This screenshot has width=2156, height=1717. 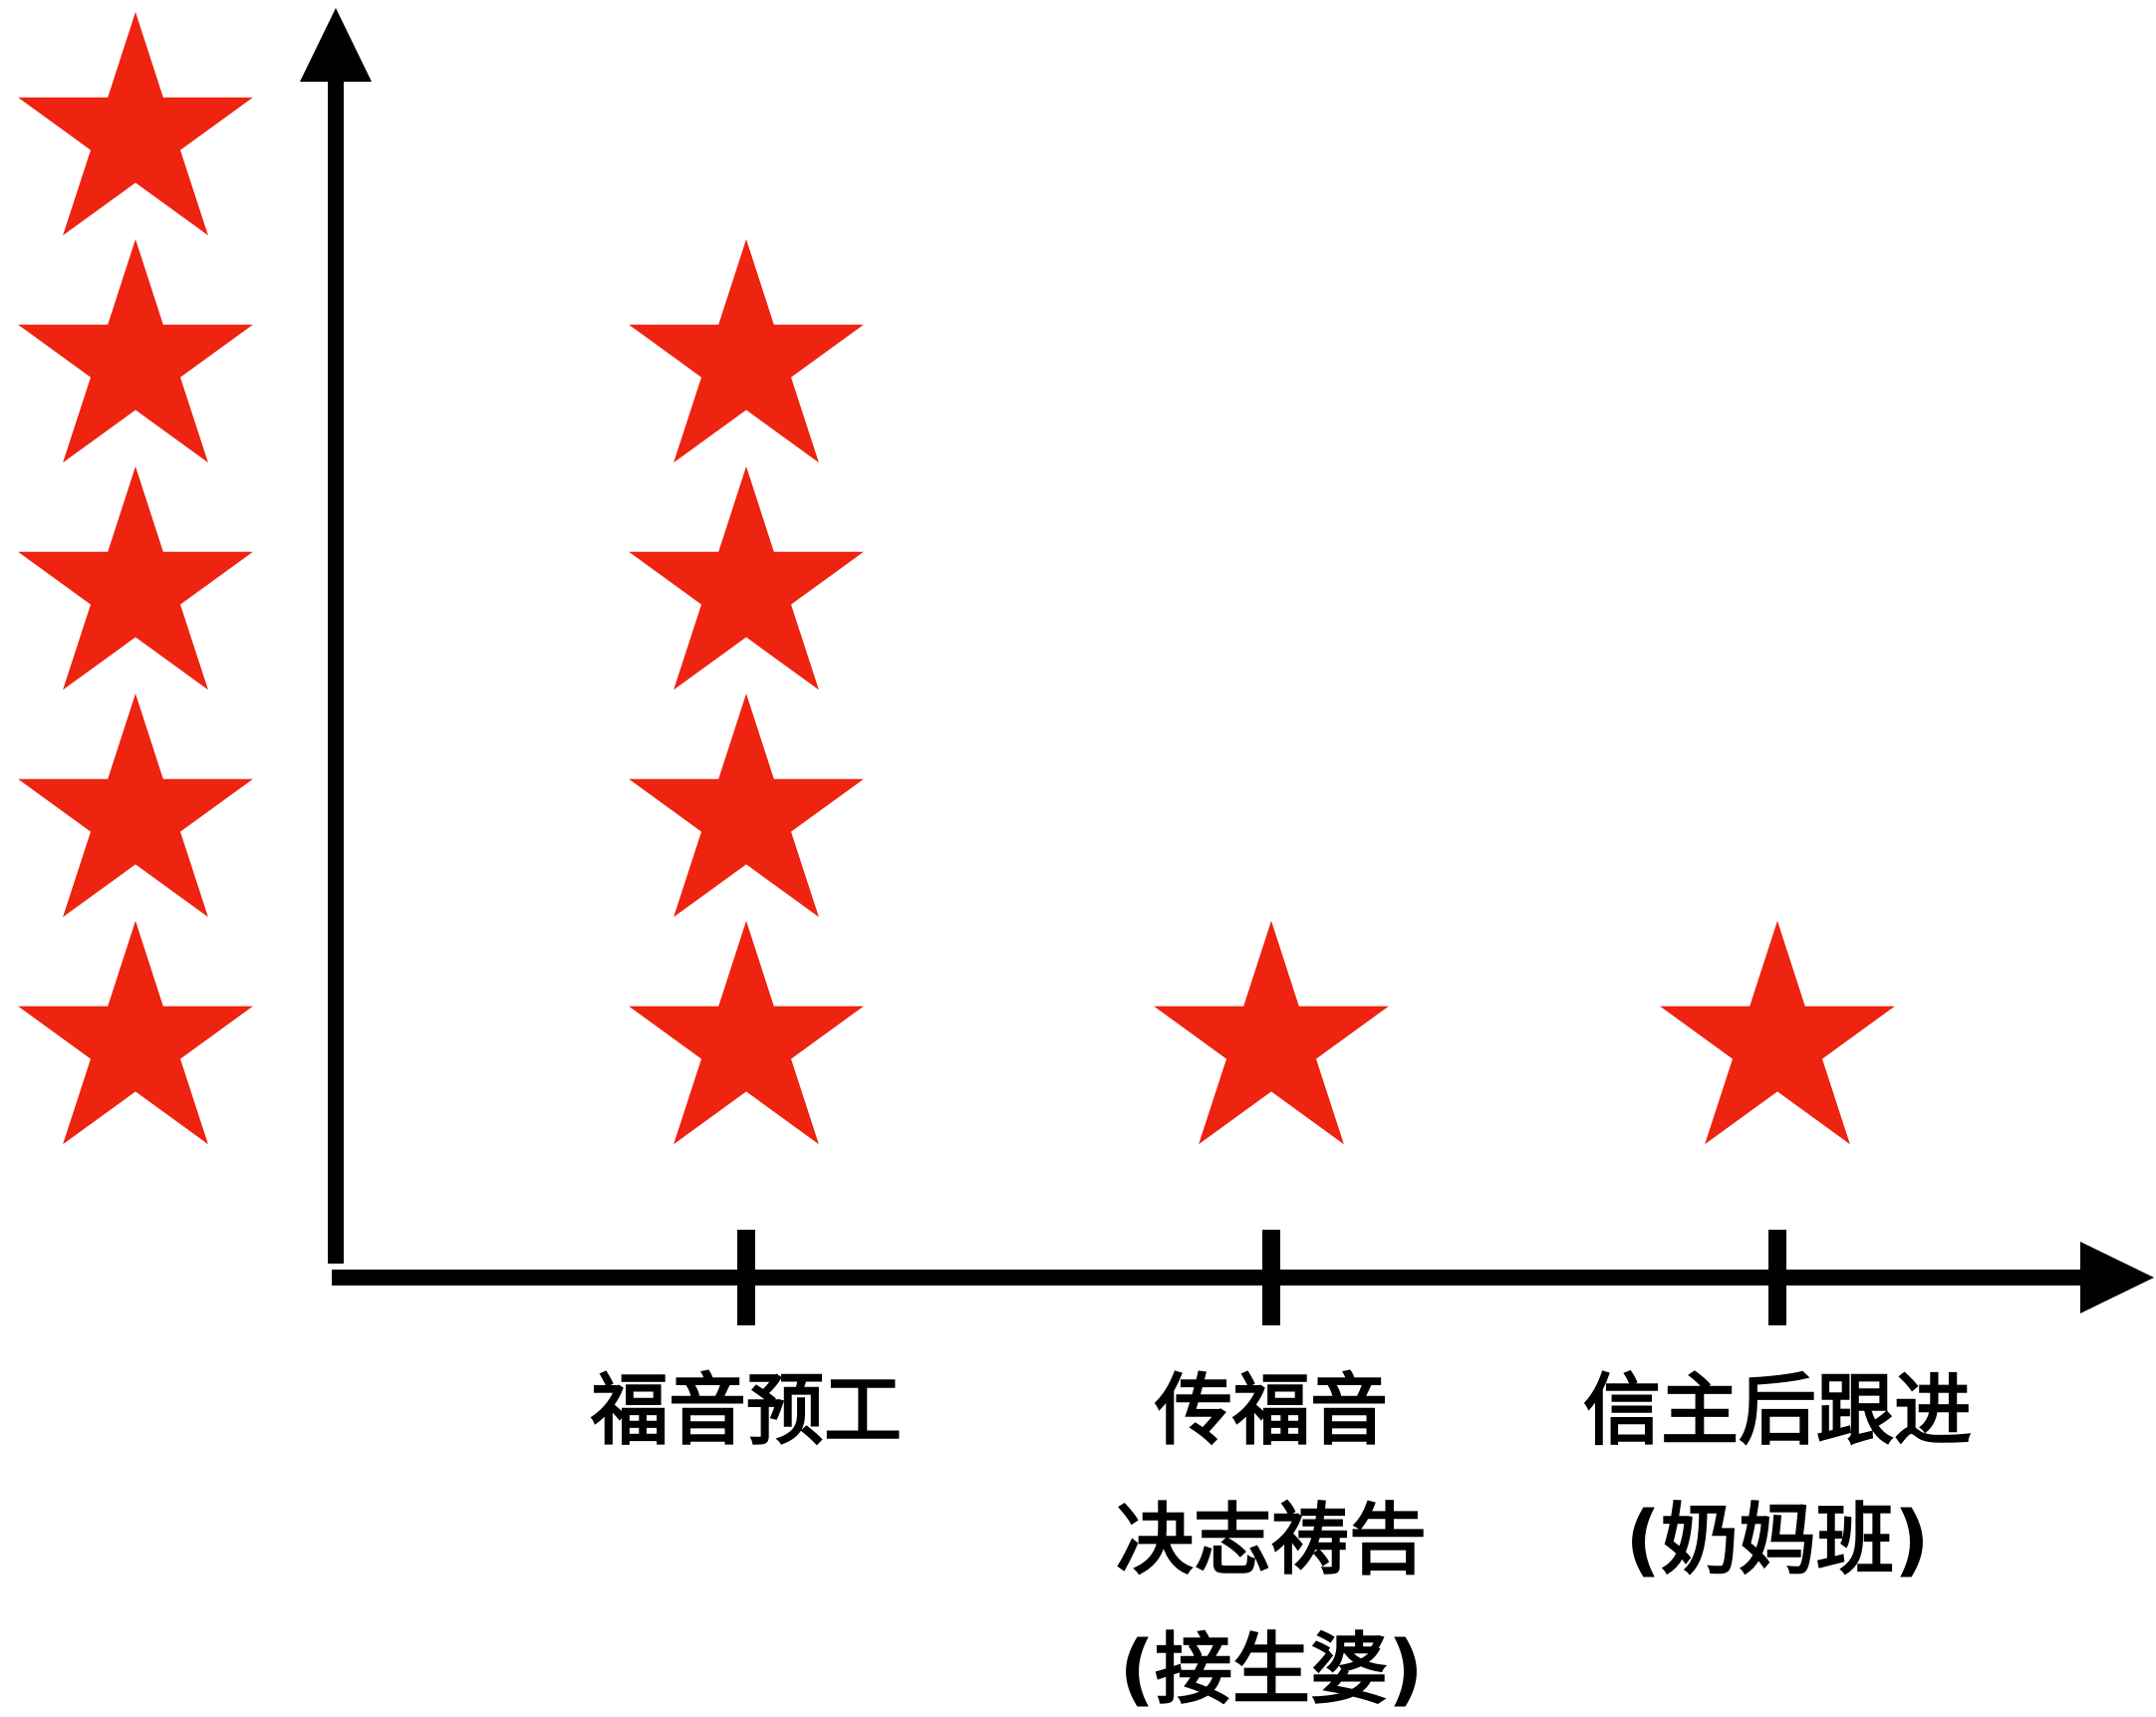 I want to click on x-ticks, so click(x=1261, y=1277).